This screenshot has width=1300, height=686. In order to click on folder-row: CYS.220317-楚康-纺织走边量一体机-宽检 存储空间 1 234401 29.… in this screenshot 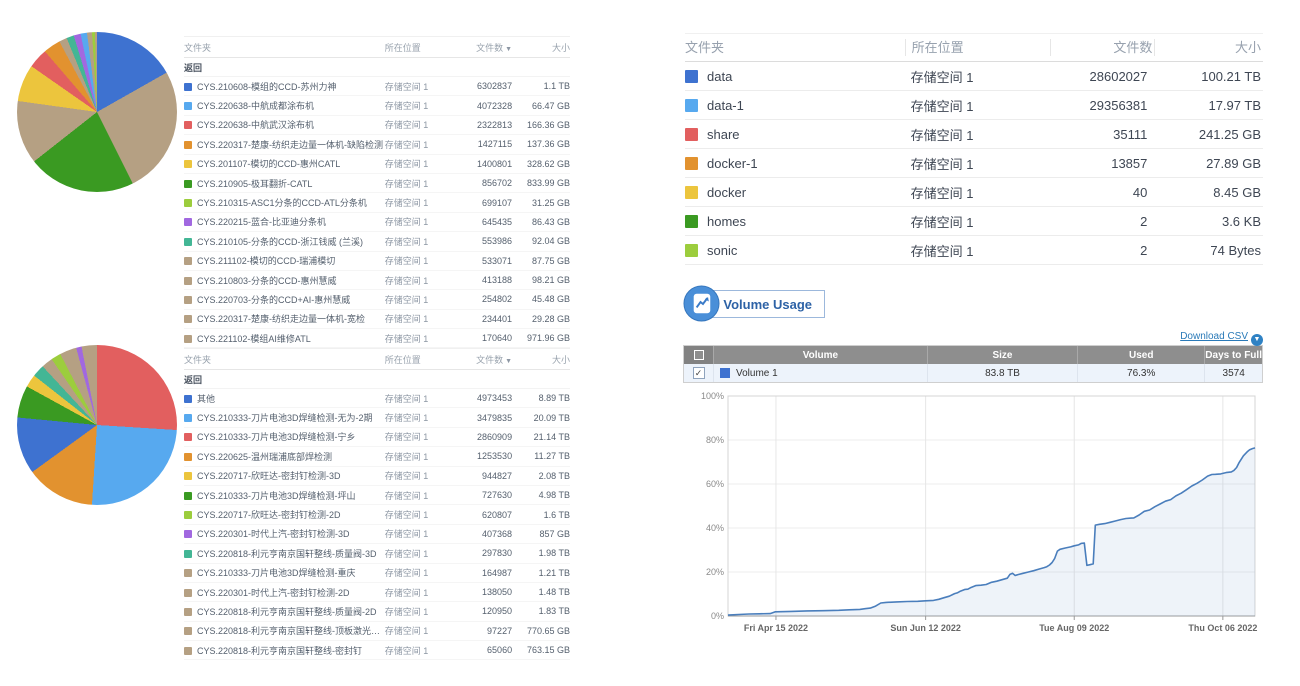, I will do `click(377, 320)`.